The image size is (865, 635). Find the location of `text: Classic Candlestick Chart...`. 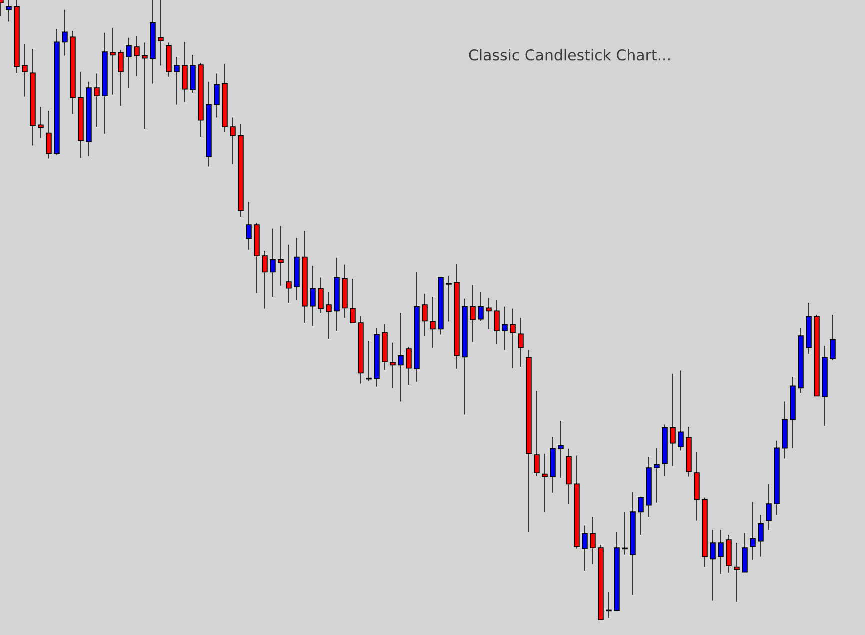

text: Classic Candlestick Chart... is located at coordinates (569, 55).